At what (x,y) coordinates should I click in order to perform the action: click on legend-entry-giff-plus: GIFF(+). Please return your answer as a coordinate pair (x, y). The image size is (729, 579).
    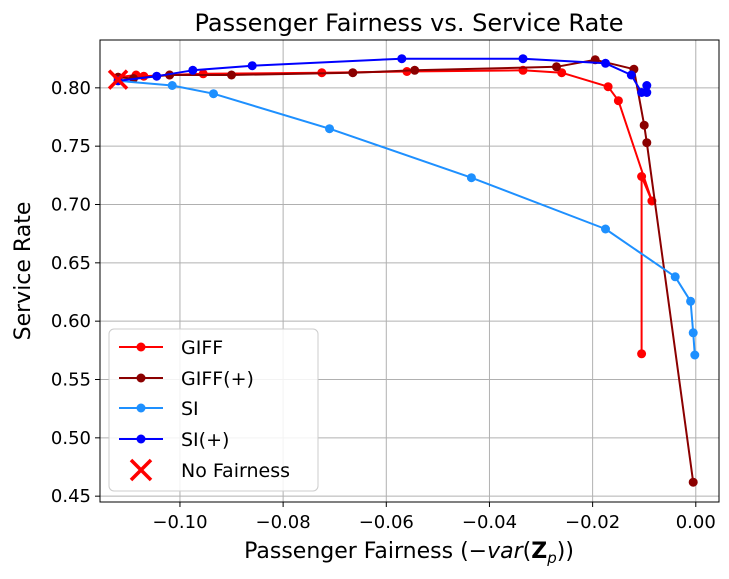
    Looking at the image, I should click on (186, 379).